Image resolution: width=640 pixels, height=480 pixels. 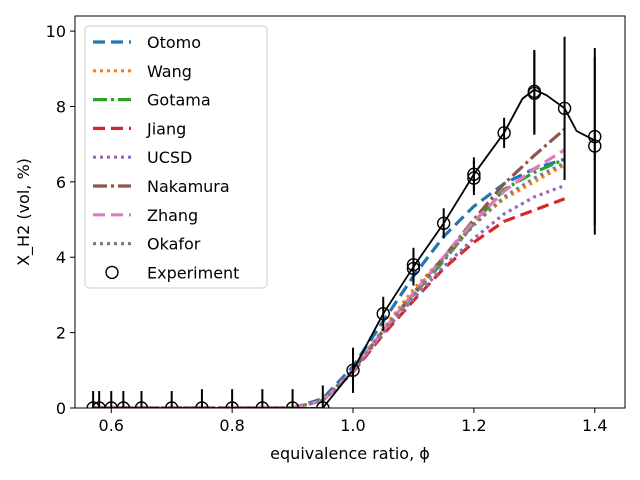 I want to click on legend-label-otomo: Otomo, so click(x=174, y=42).